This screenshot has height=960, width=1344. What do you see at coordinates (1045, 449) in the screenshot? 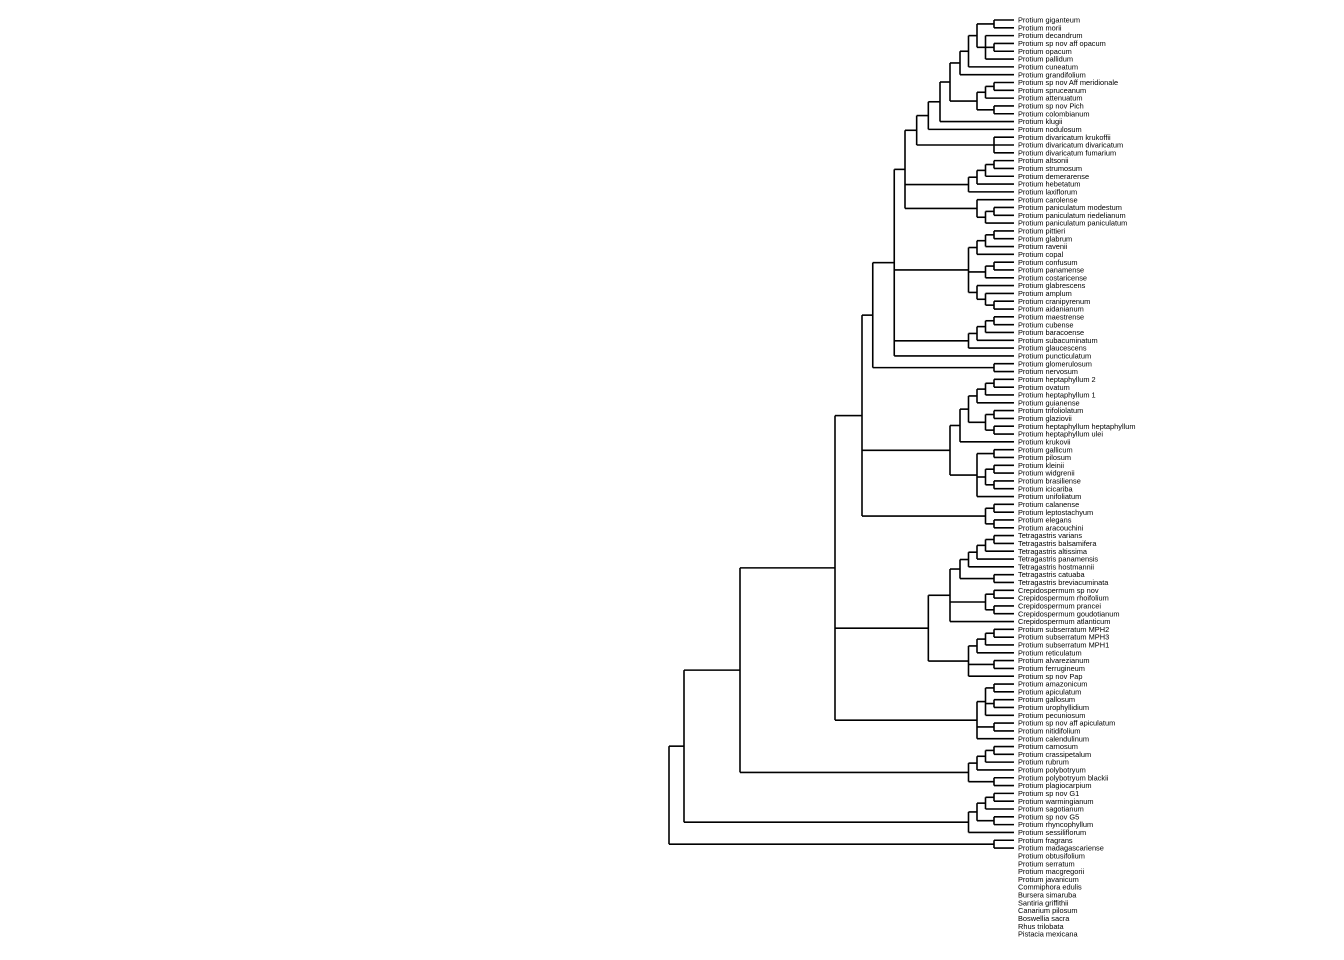
I see `tip-label: Protium gallicum` at bounding box center [1045, 449].